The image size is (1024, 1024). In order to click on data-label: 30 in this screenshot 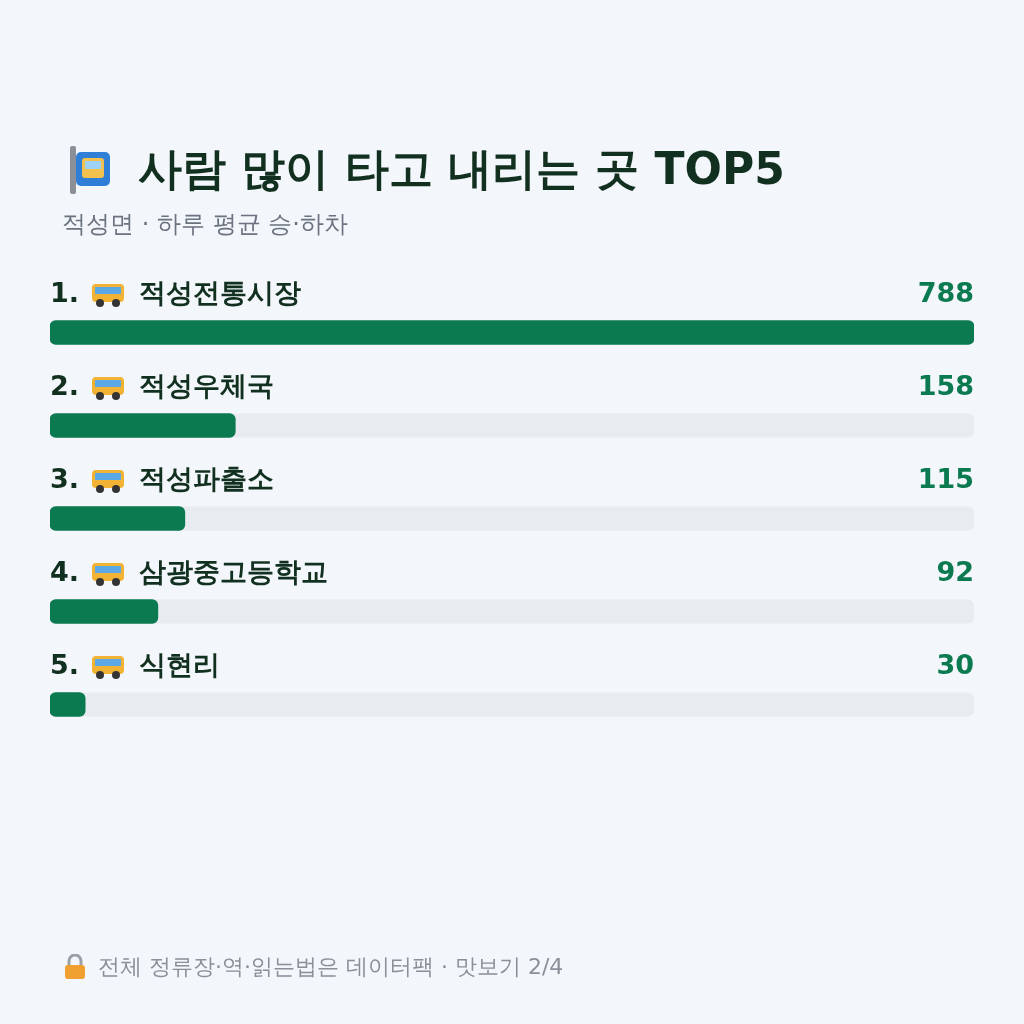, I will do `click(955, 664)`.